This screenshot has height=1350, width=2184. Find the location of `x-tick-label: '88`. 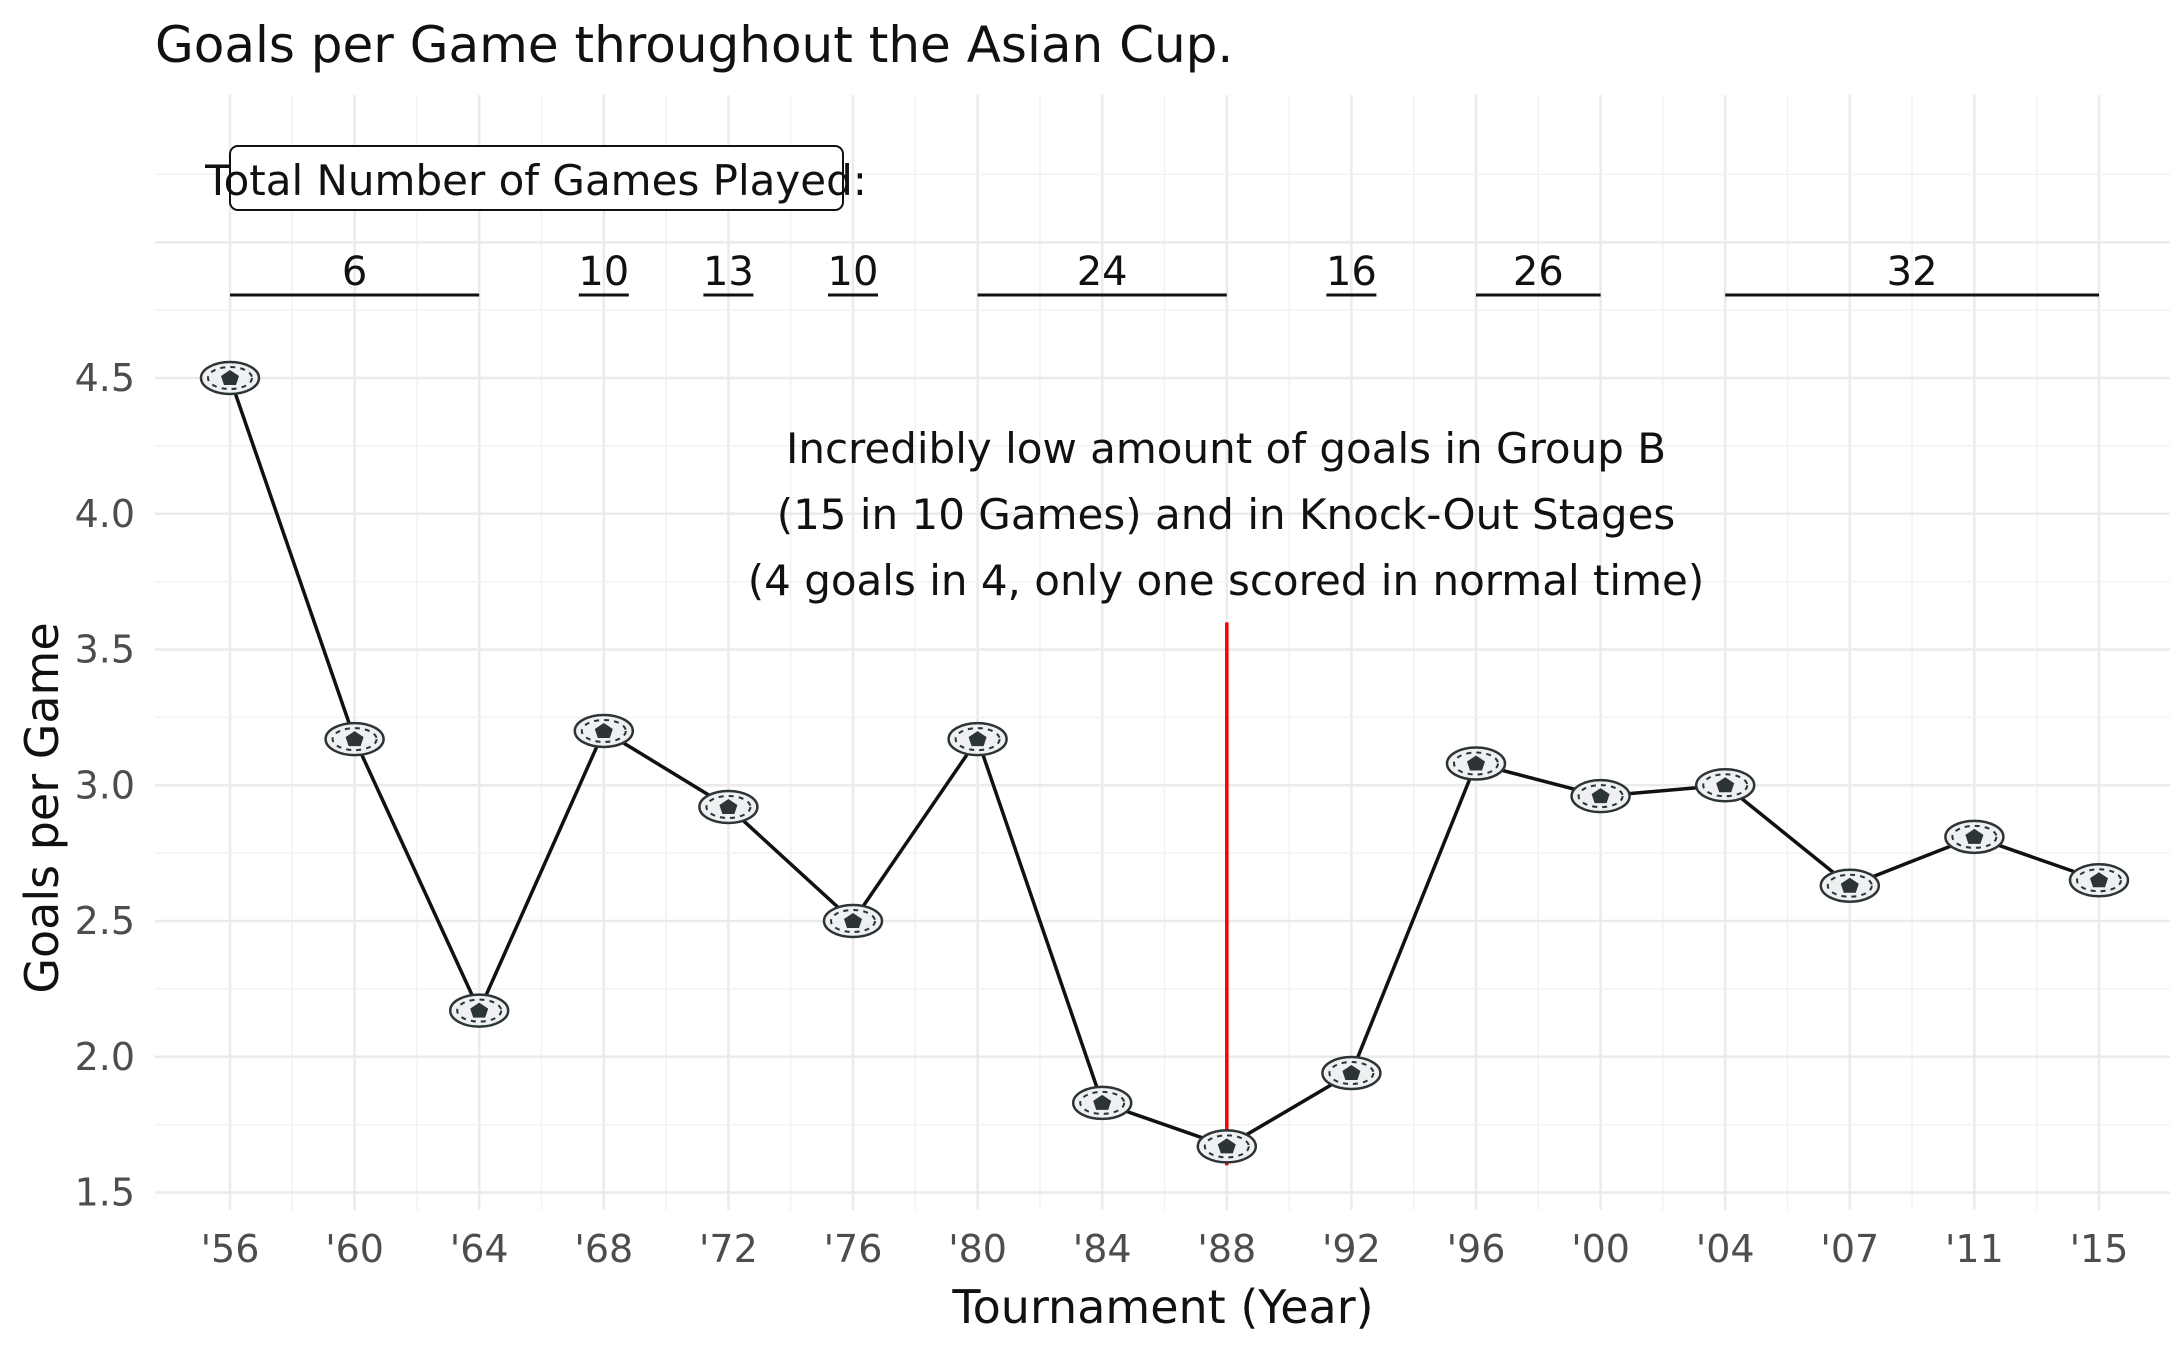

x-tick-label: '88 is located at coordinates (1226, 1249).